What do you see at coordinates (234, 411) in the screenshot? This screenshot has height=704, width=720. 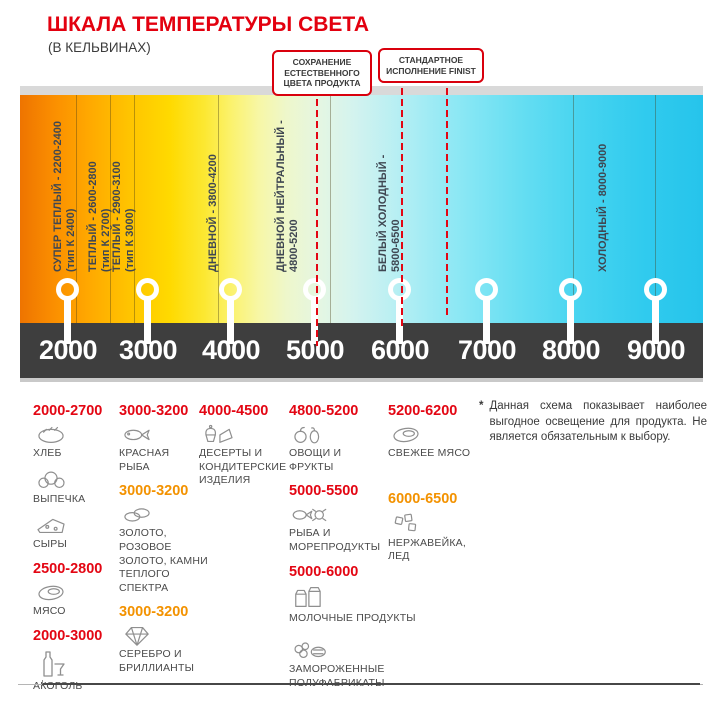 I see `range-heading: 4000-4500` at bounding box center [234, 411].